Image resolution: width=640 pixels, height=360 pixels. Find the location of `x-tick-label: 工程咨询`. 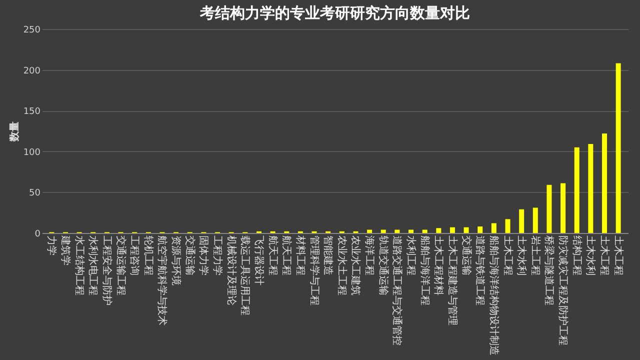

x-tick-label: 工程咨询 is located at coordinates (134, 256).